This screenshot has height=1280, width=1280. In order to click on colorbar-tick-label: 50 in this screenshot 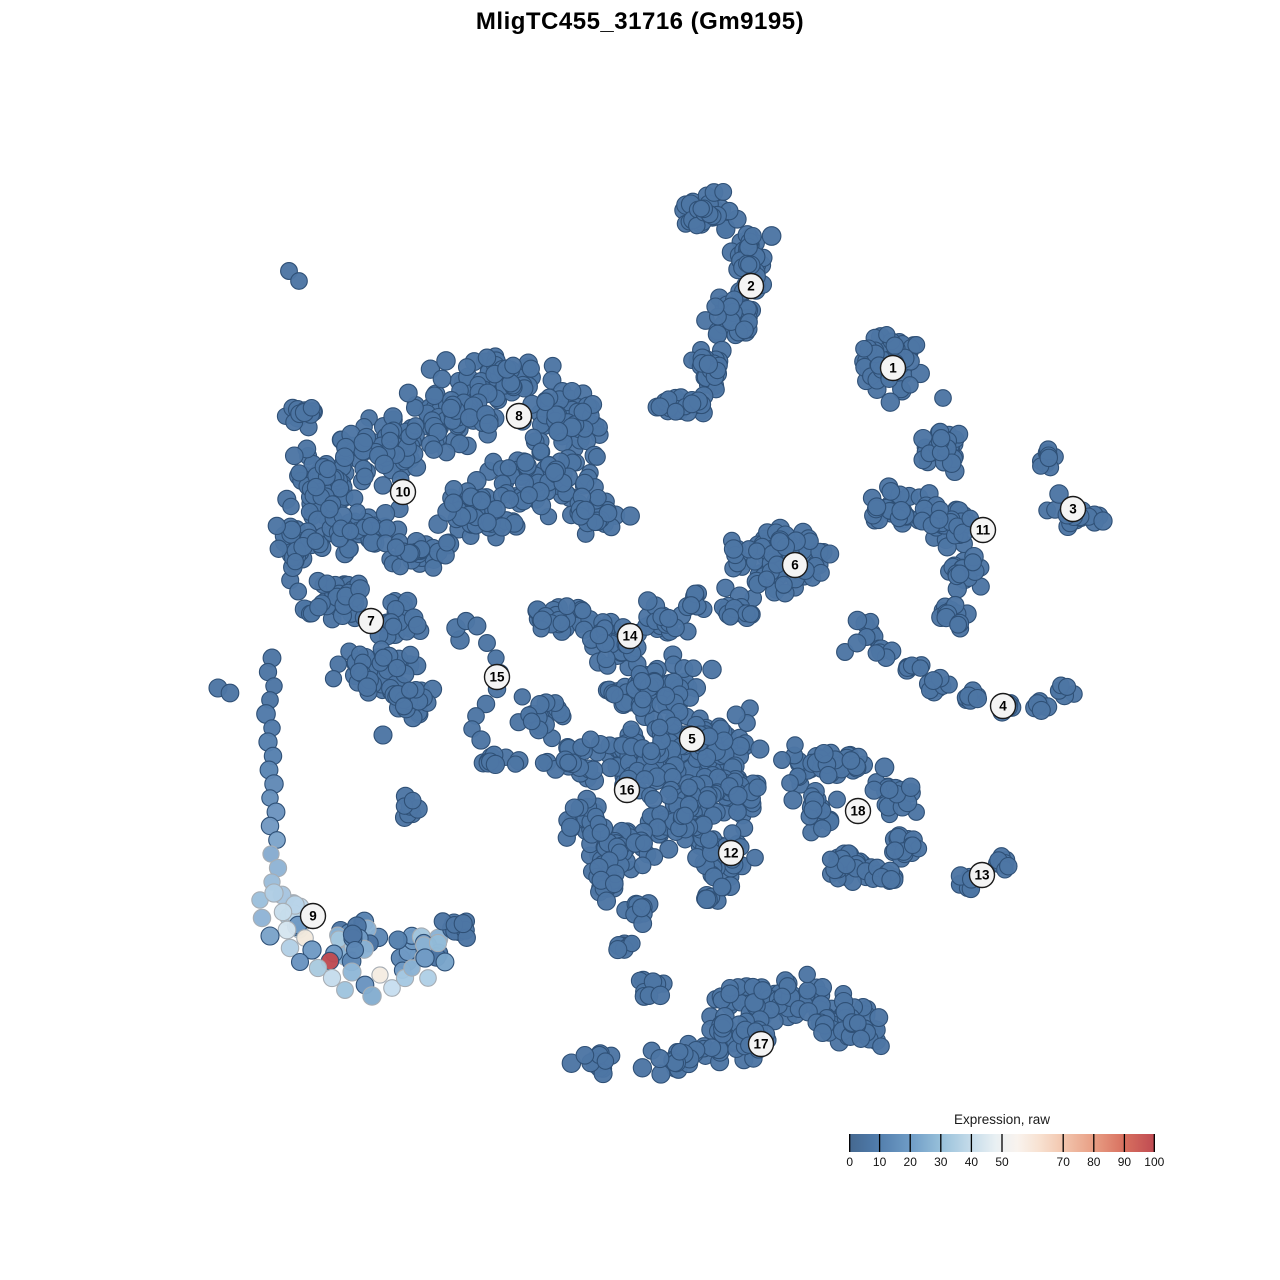, I will do `click(1002, 1162)`.